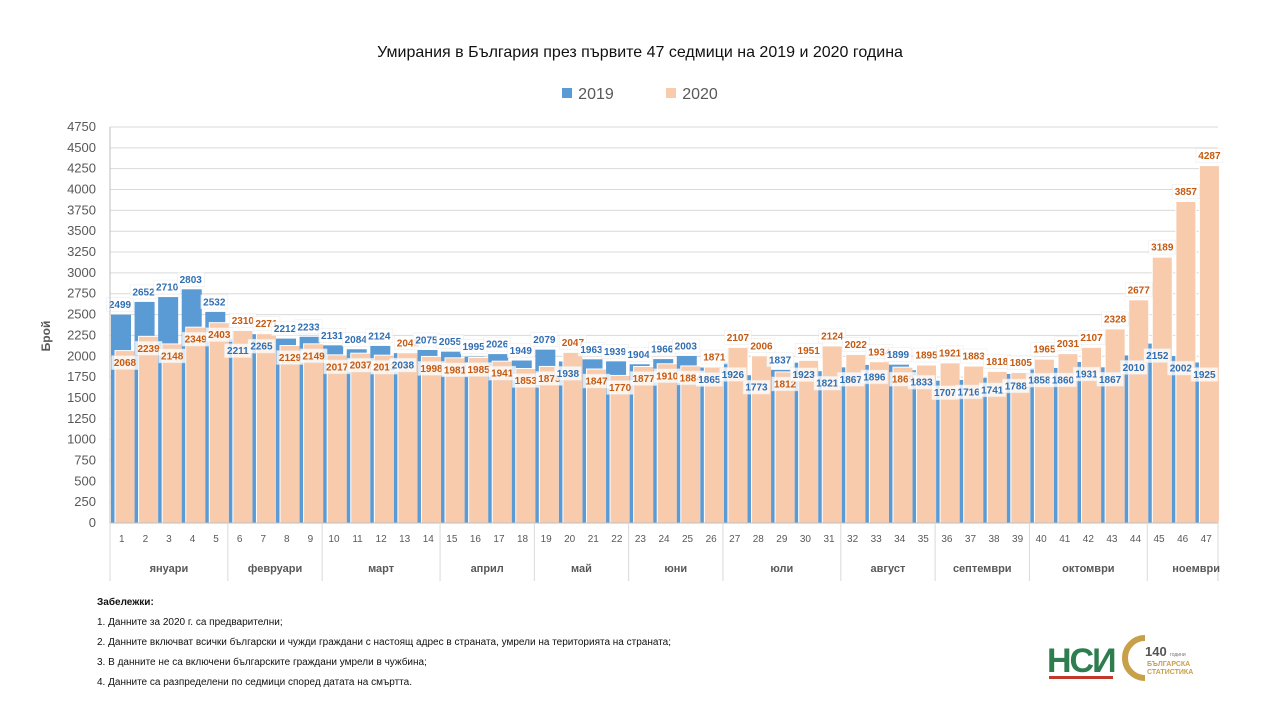 The height and width of the screenshot is (720, 1280). Describe the element at coordinates (997, 361) in the screenshot. I see `data-label-2020: 1818` at that location.